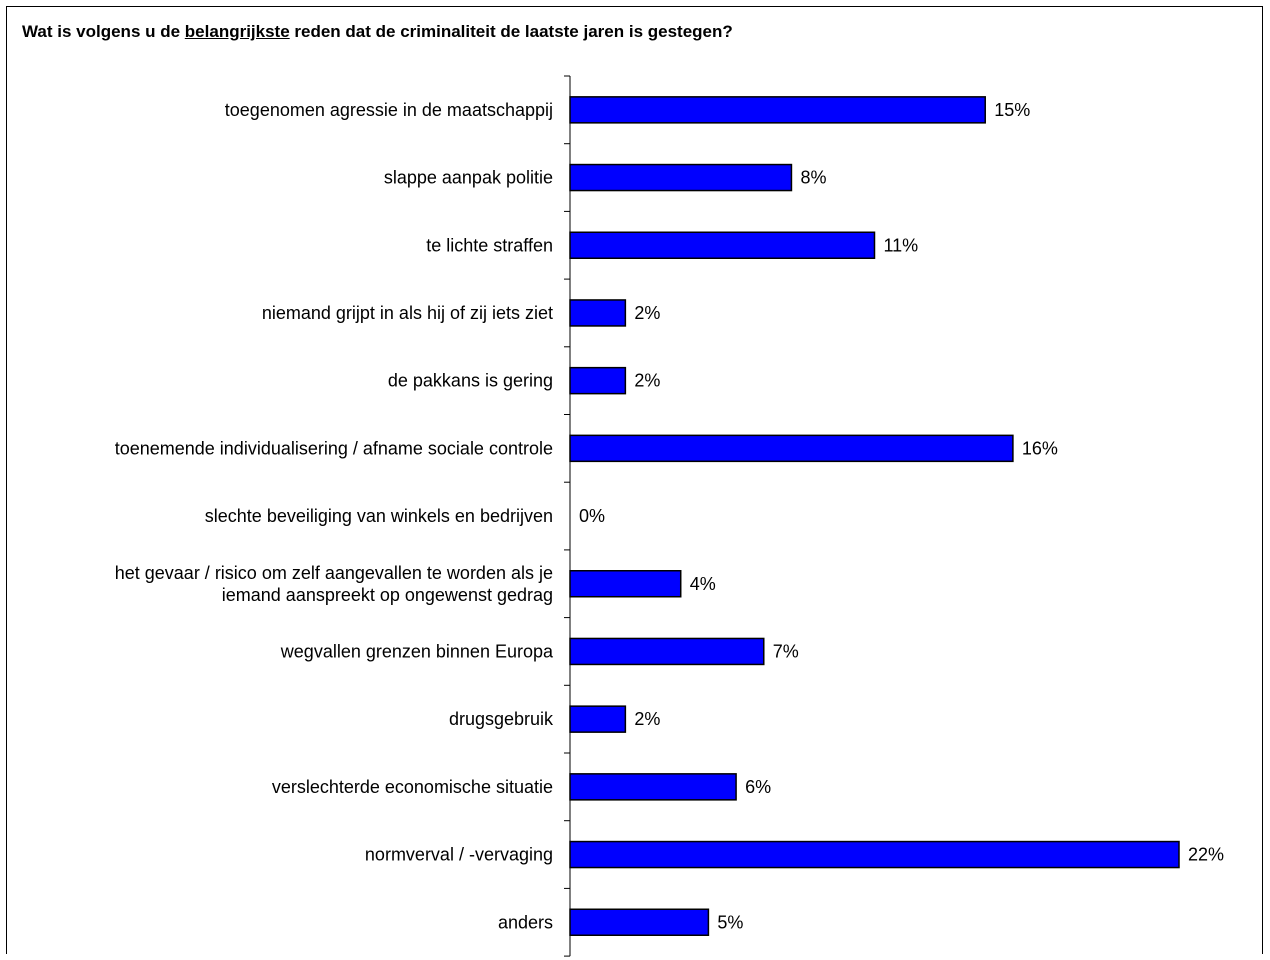  What do you see at coordinates (389, 110) in the screenshot?
I see `category-label: toegenomen agressie in de maatschappij` at bounding box center [389, 110].